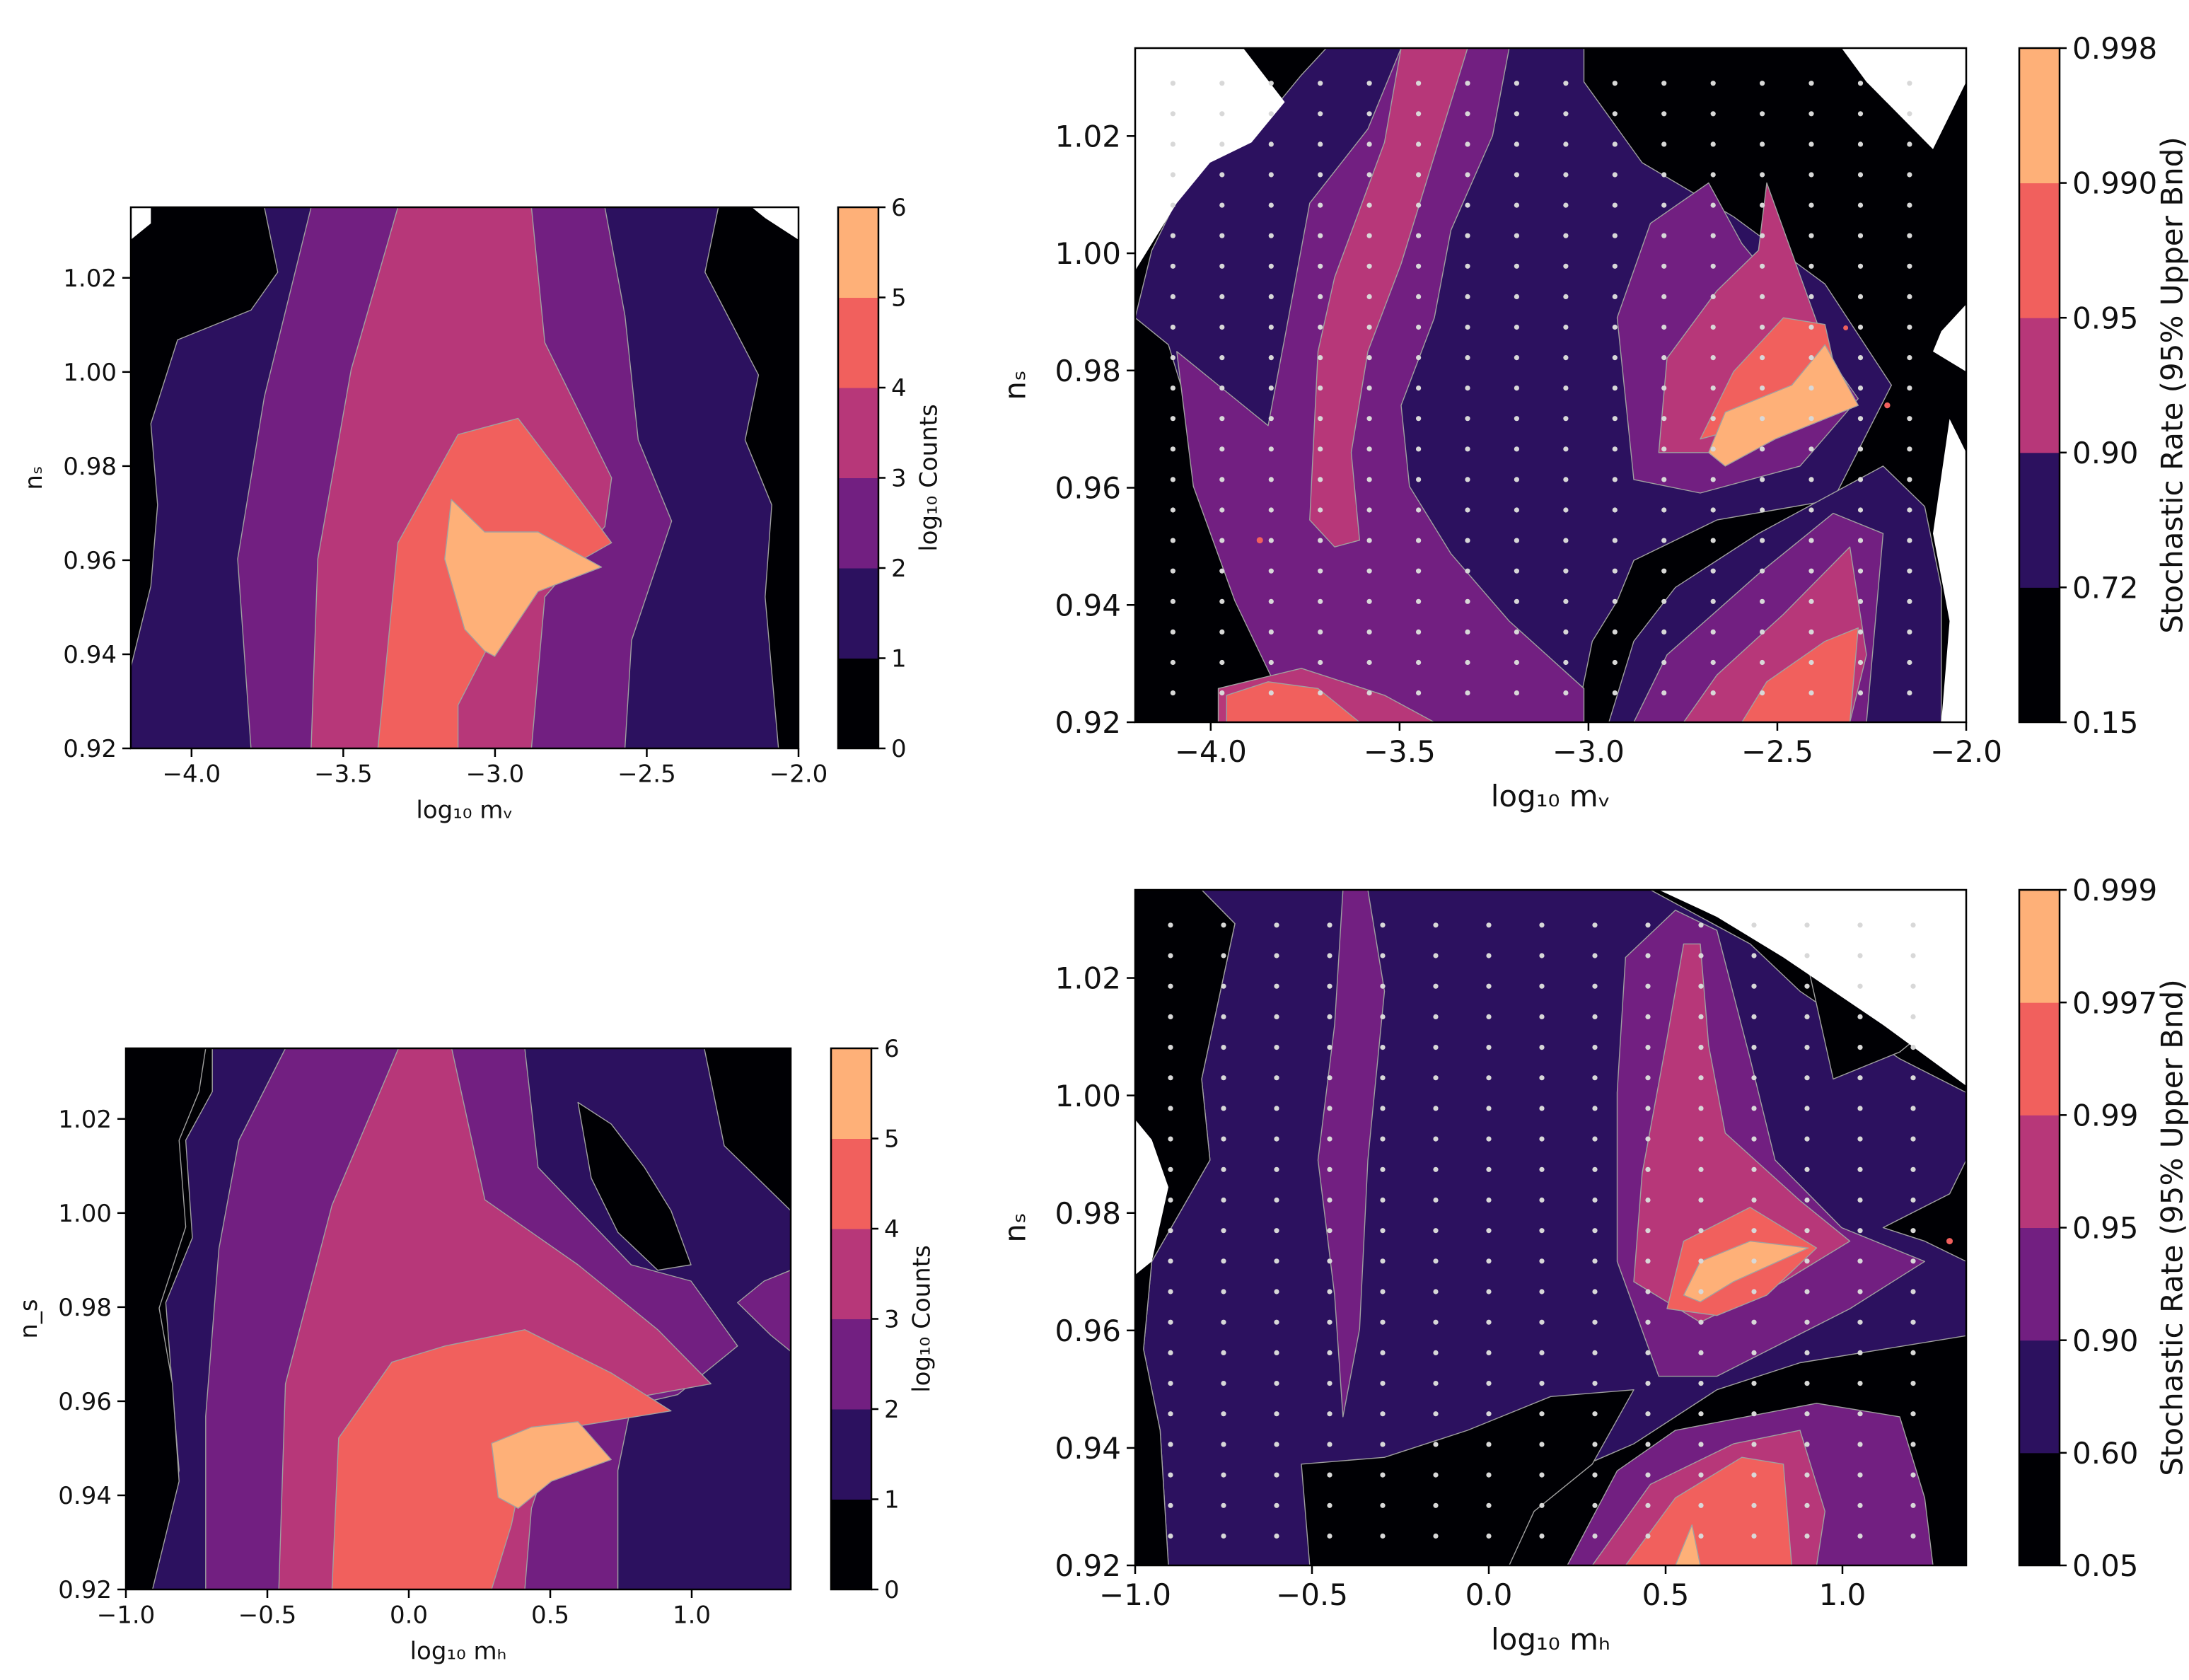 The image size is (2189, 1680). Describe the element at coordinates (85, 1402) in the screenshot. I see `y-tick-label: 0.96` at that location.